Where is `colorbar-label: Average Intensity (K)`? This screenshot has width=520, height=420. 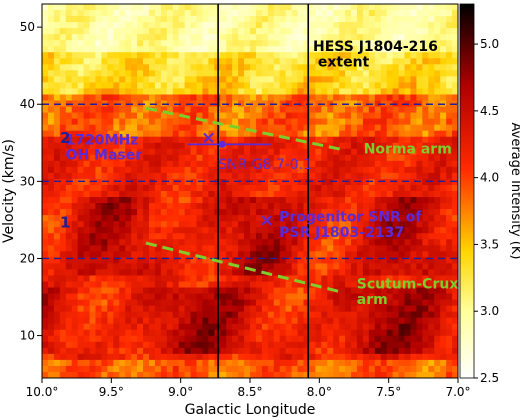
colorbar-label: Average Intensity (K) is located at coordinates (514, 191).